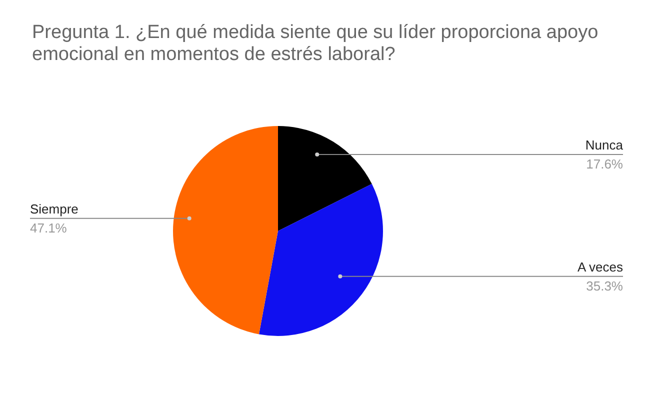 This screenshot has width=667, height=401. What do you see at coordinates (49, 228) in the screenshot?
I see `data-label: 47.1%` at bounding box center [49, 228].